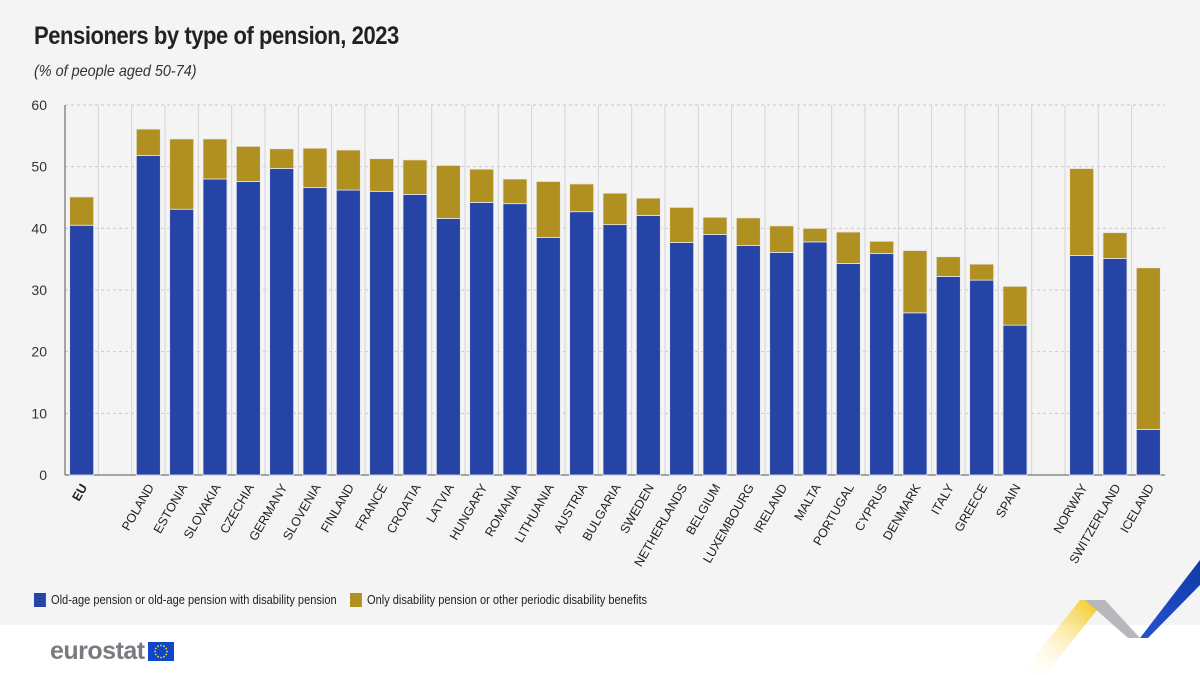 This screenshot has height=675, width=1200. Describe the element at coordinates (1110, 617) in the screenshot. I see `decorative-swoosh` at that location.